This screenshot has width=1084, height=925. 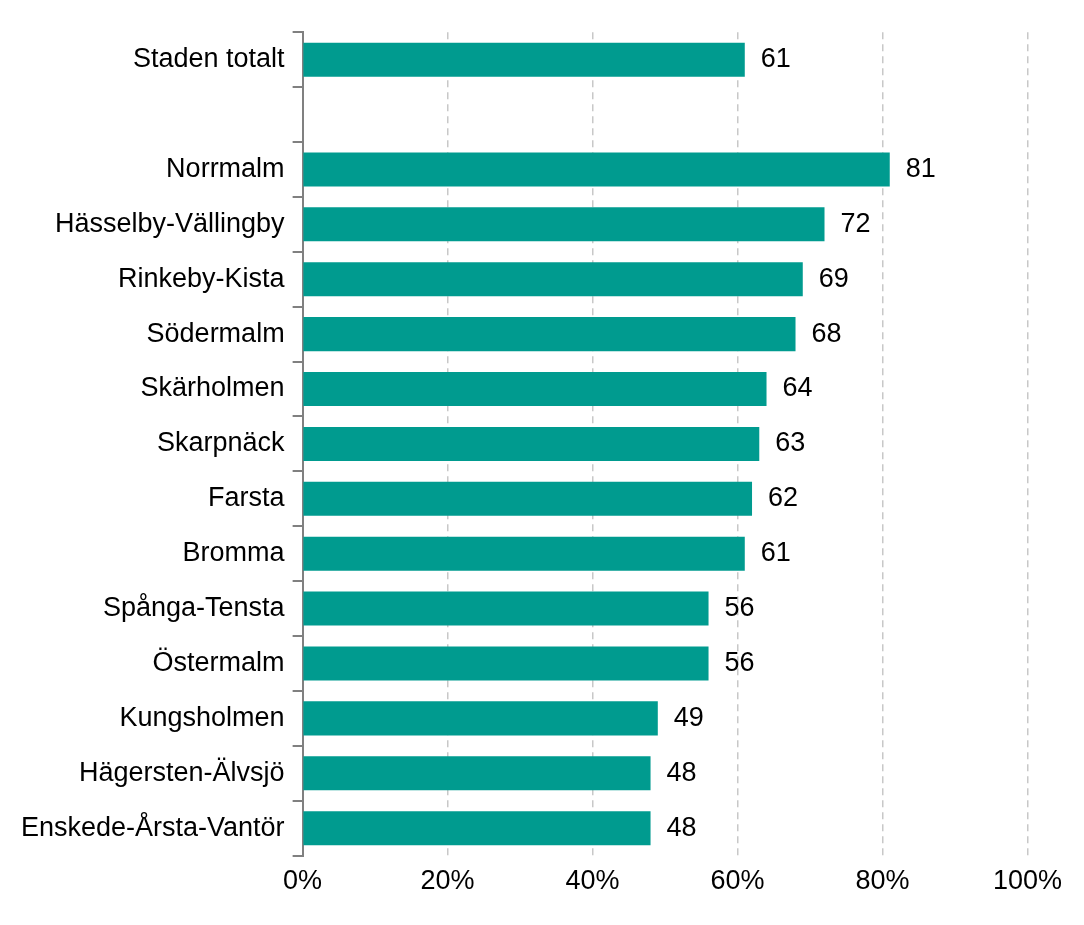 What do you see at coordinates (209, 58) in the screenshot?
I see `y-tick-label: Staden totalt` at bounding box center [209, 58].